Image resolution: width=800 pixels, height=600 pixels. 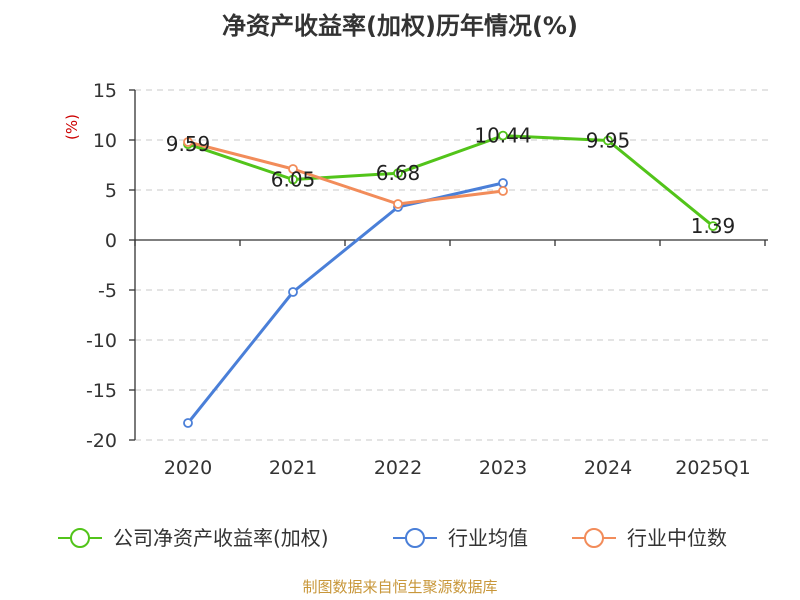 What do you see at coordinates (105, 141) in the screenshot?
I see `y-tick-label: 10` at bounding box center [105, 141].